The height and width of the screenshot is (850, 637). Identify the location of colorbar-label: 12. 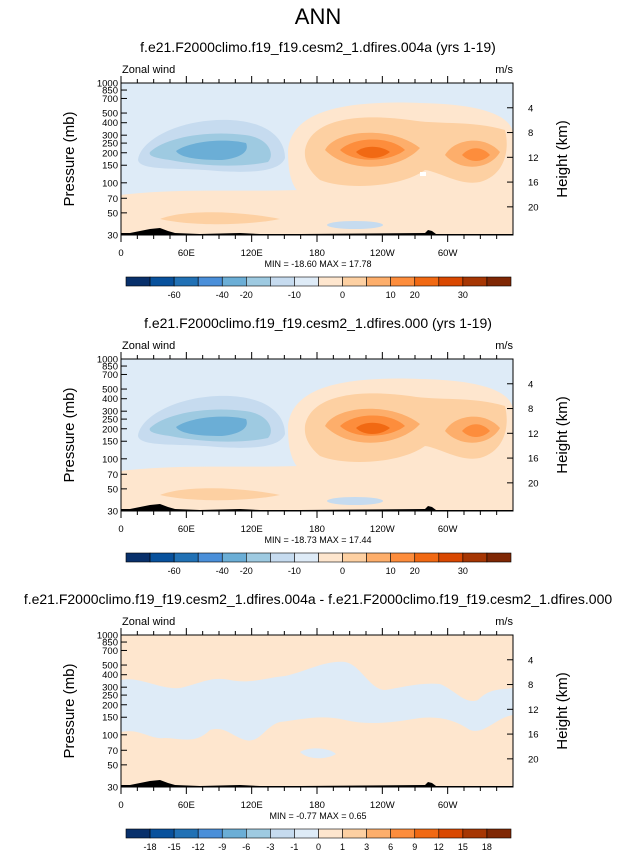
(439, 846).